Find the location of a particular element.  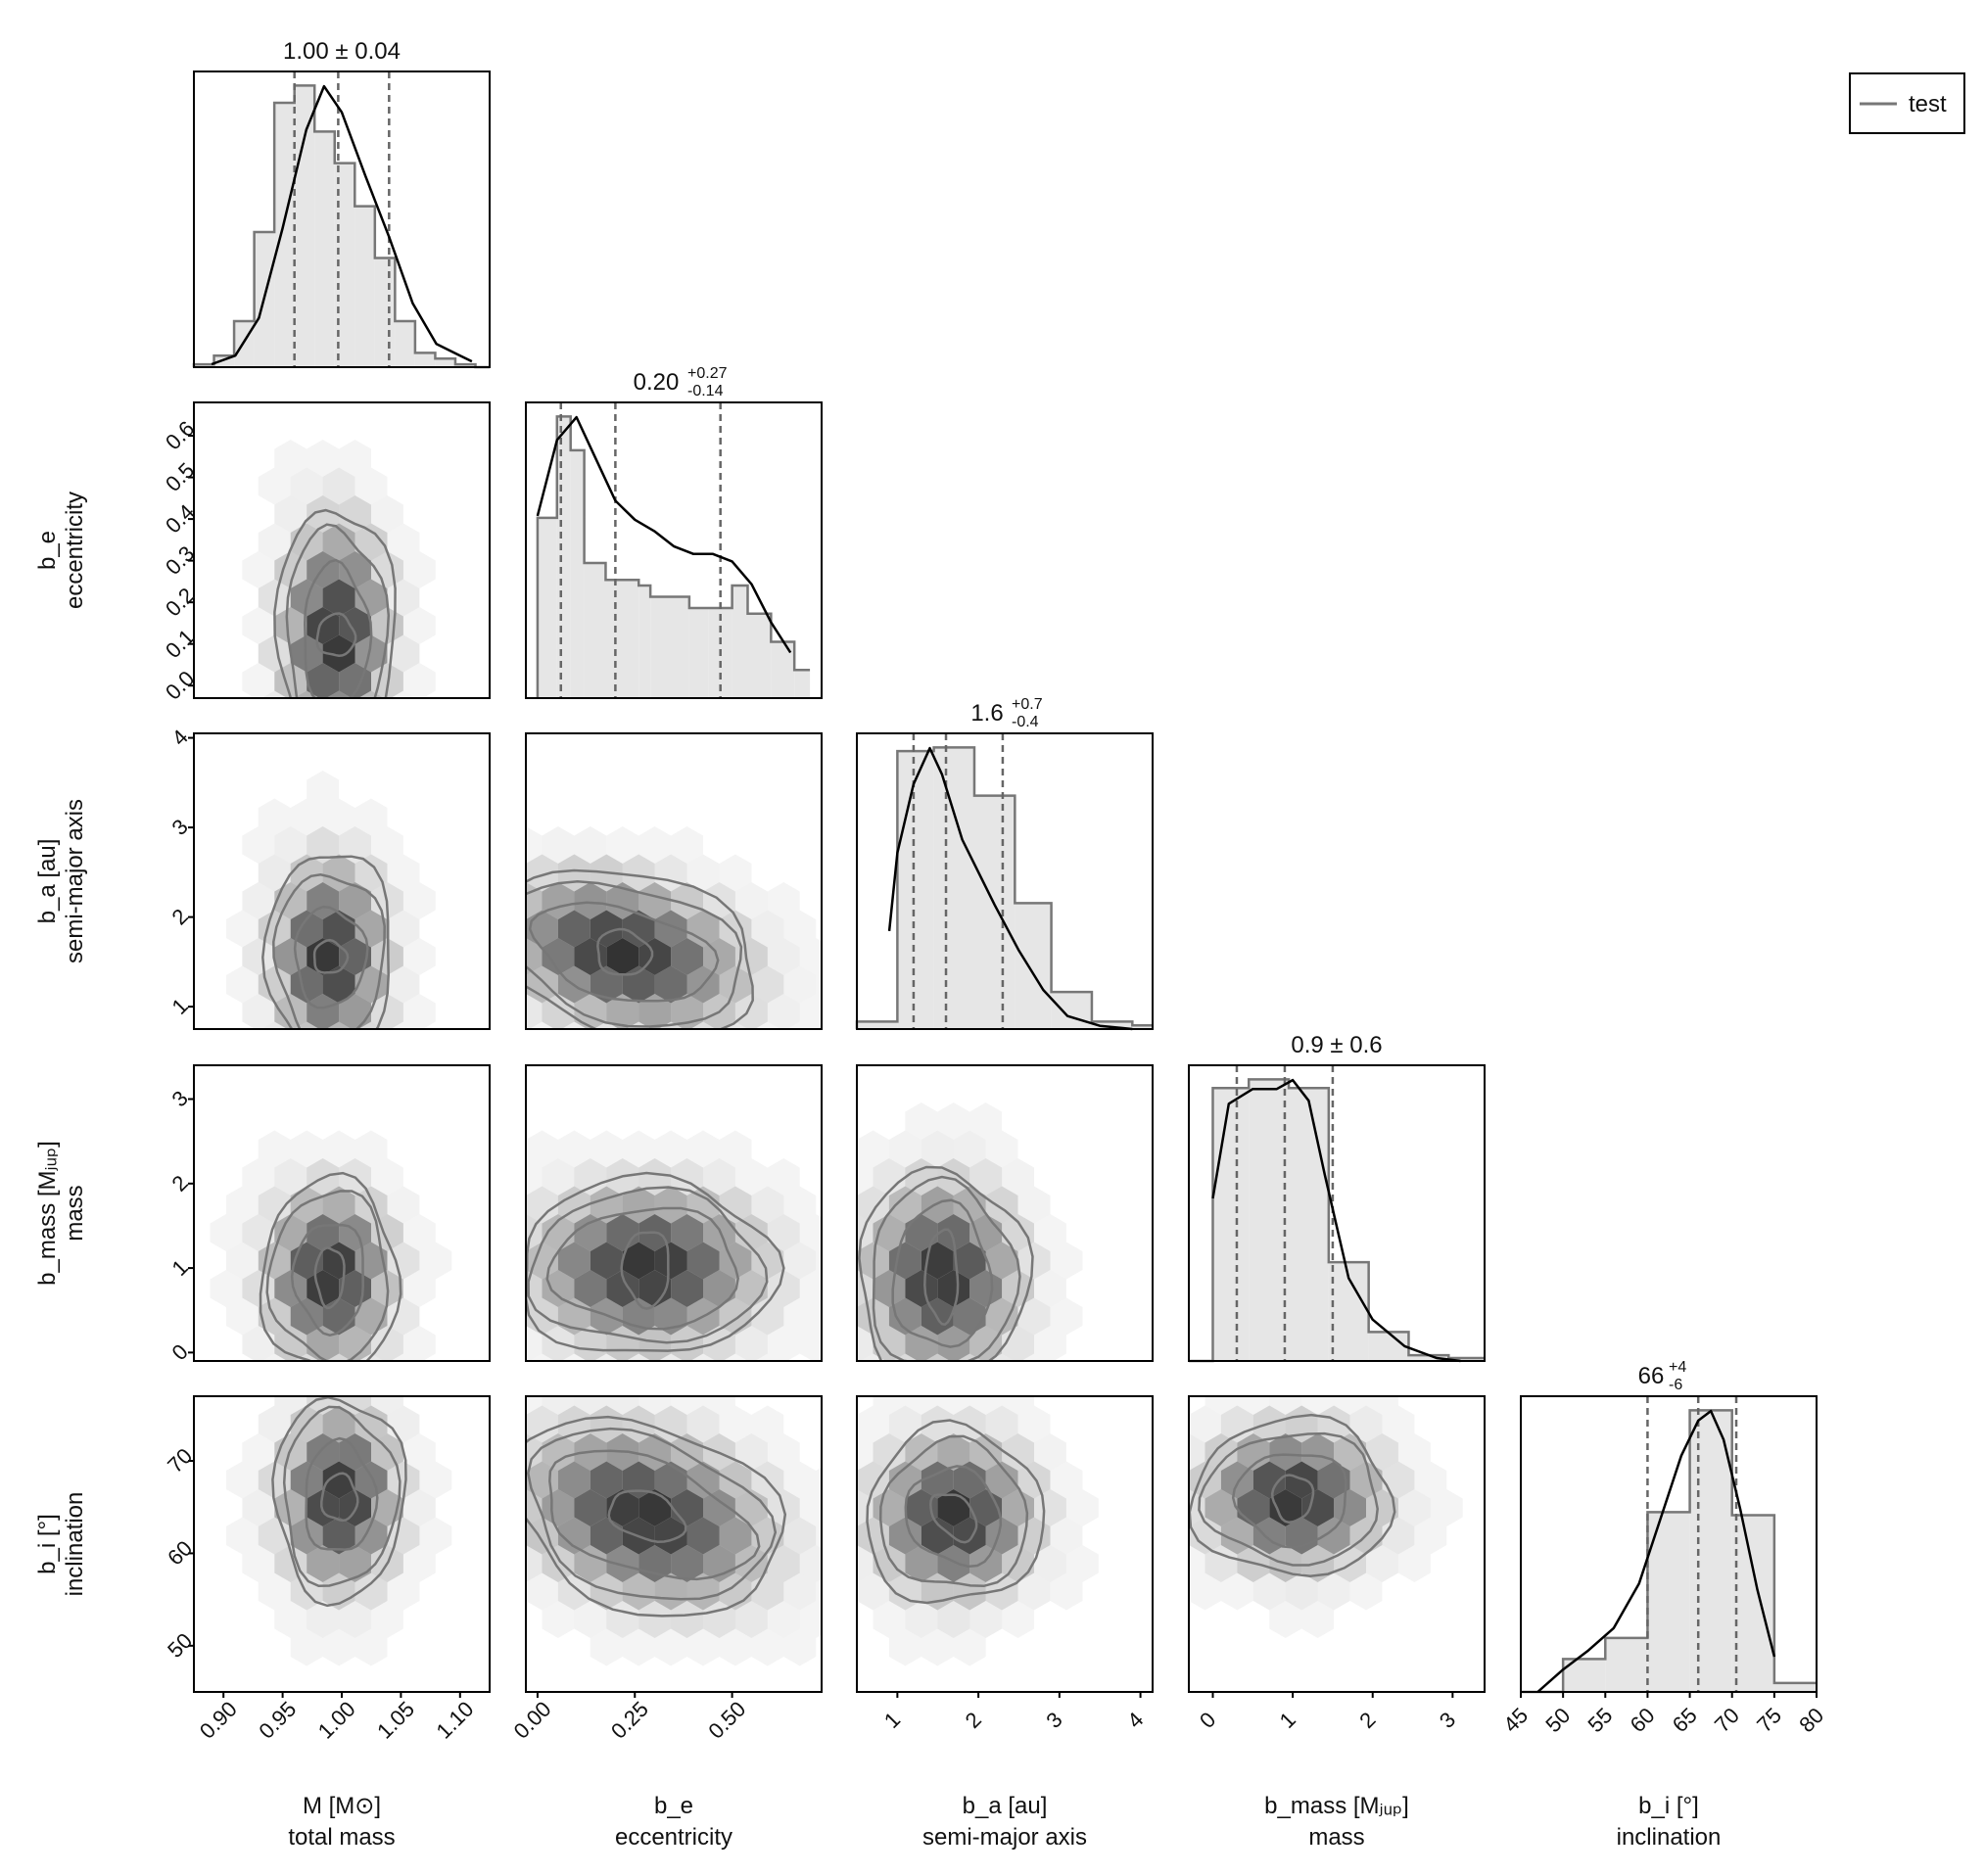

panel-frame is located at coordinates (674, 881).